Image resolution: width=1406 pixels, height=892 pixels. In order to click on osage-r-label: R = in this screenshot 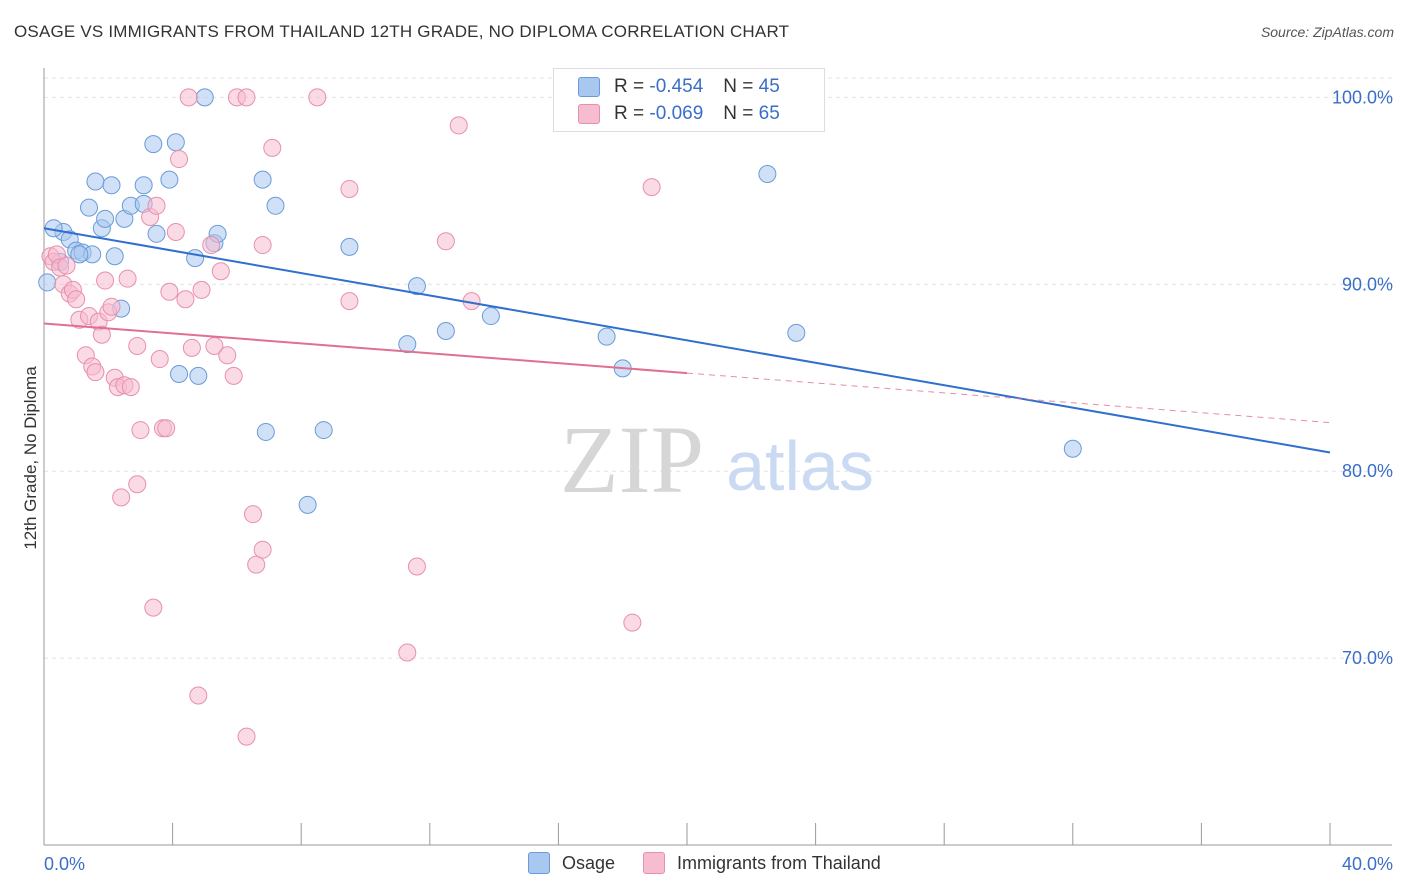, I will do `click(629, 86)`.